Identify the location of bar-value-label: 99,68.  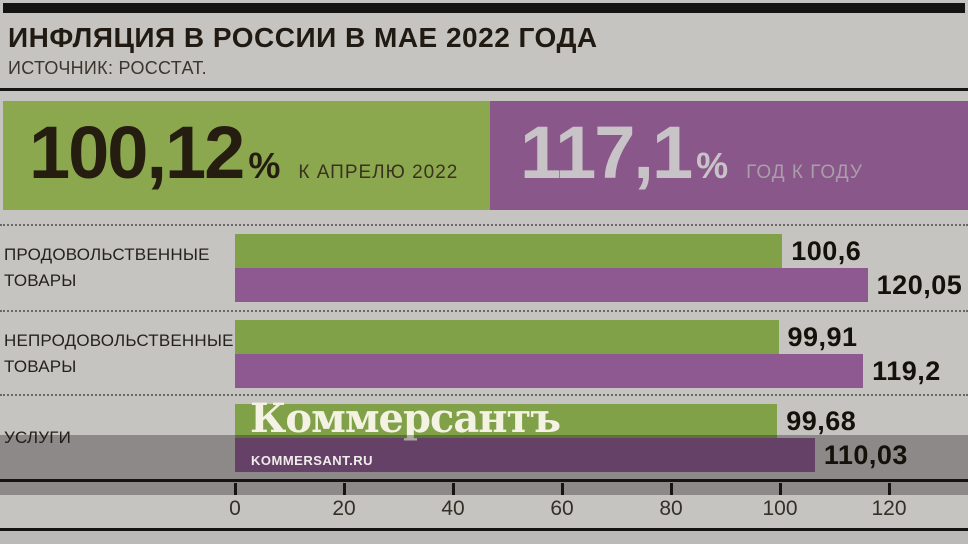
(821, 421).